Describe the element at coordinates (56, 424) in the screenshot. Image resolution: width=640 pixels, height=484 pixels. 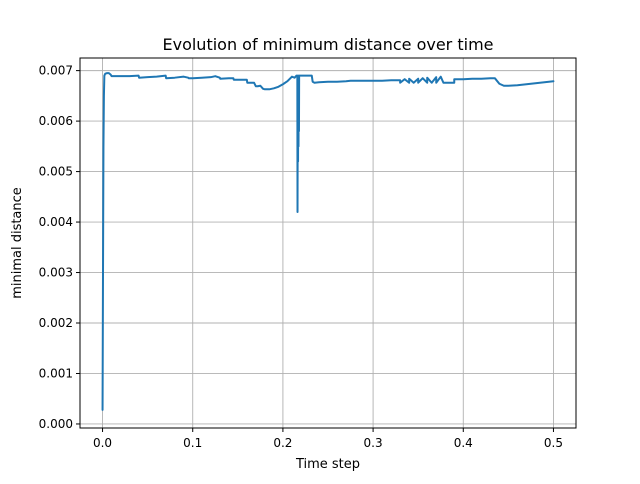
I see `y-tick-label: 0.000` at that location.